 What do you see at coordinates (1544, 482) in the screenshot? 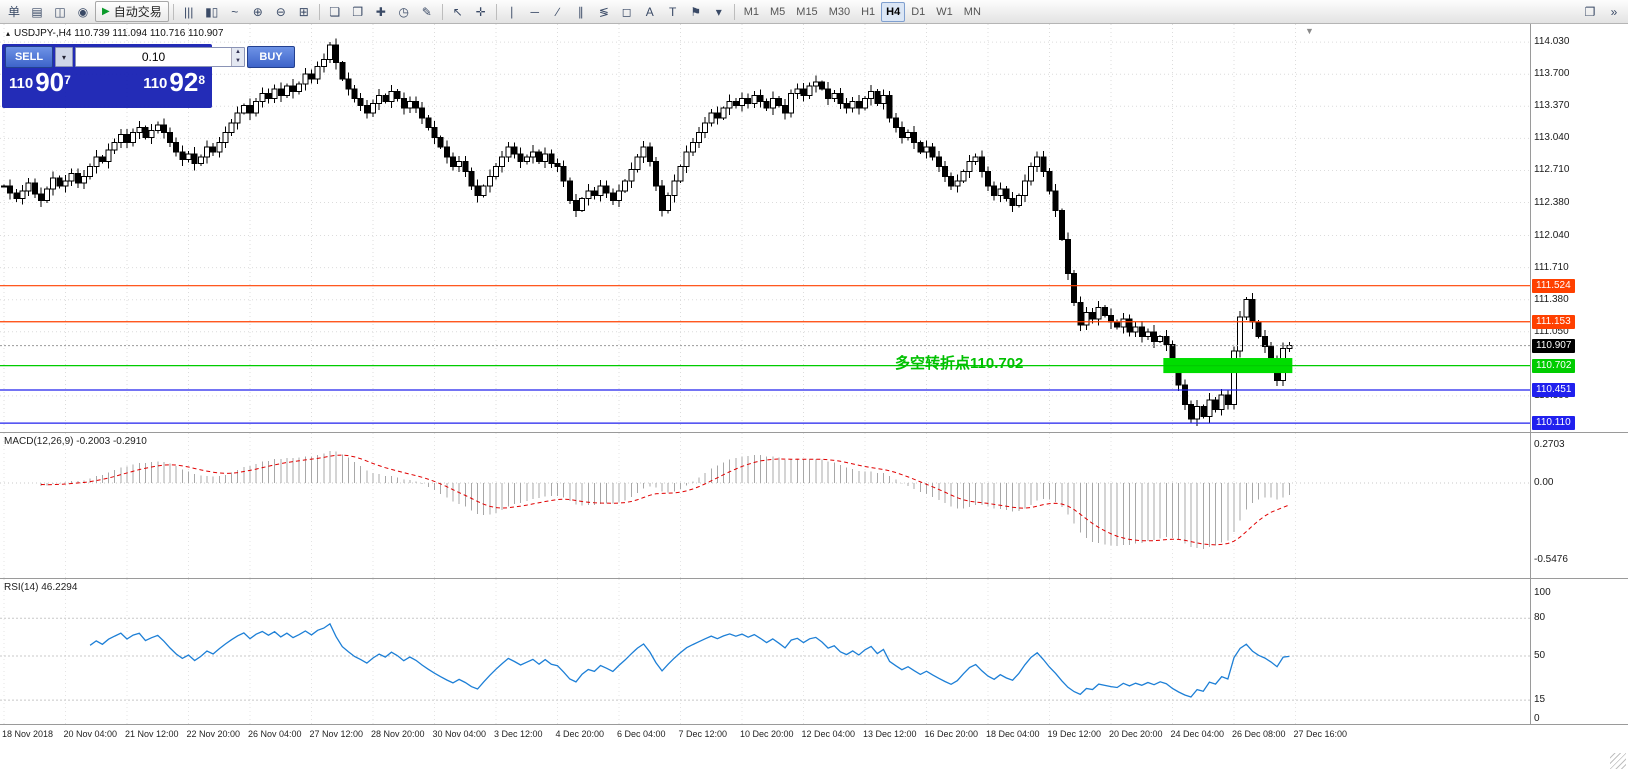
I see `macd-axis-value: 0.00` at bounding box center [1544, 482].